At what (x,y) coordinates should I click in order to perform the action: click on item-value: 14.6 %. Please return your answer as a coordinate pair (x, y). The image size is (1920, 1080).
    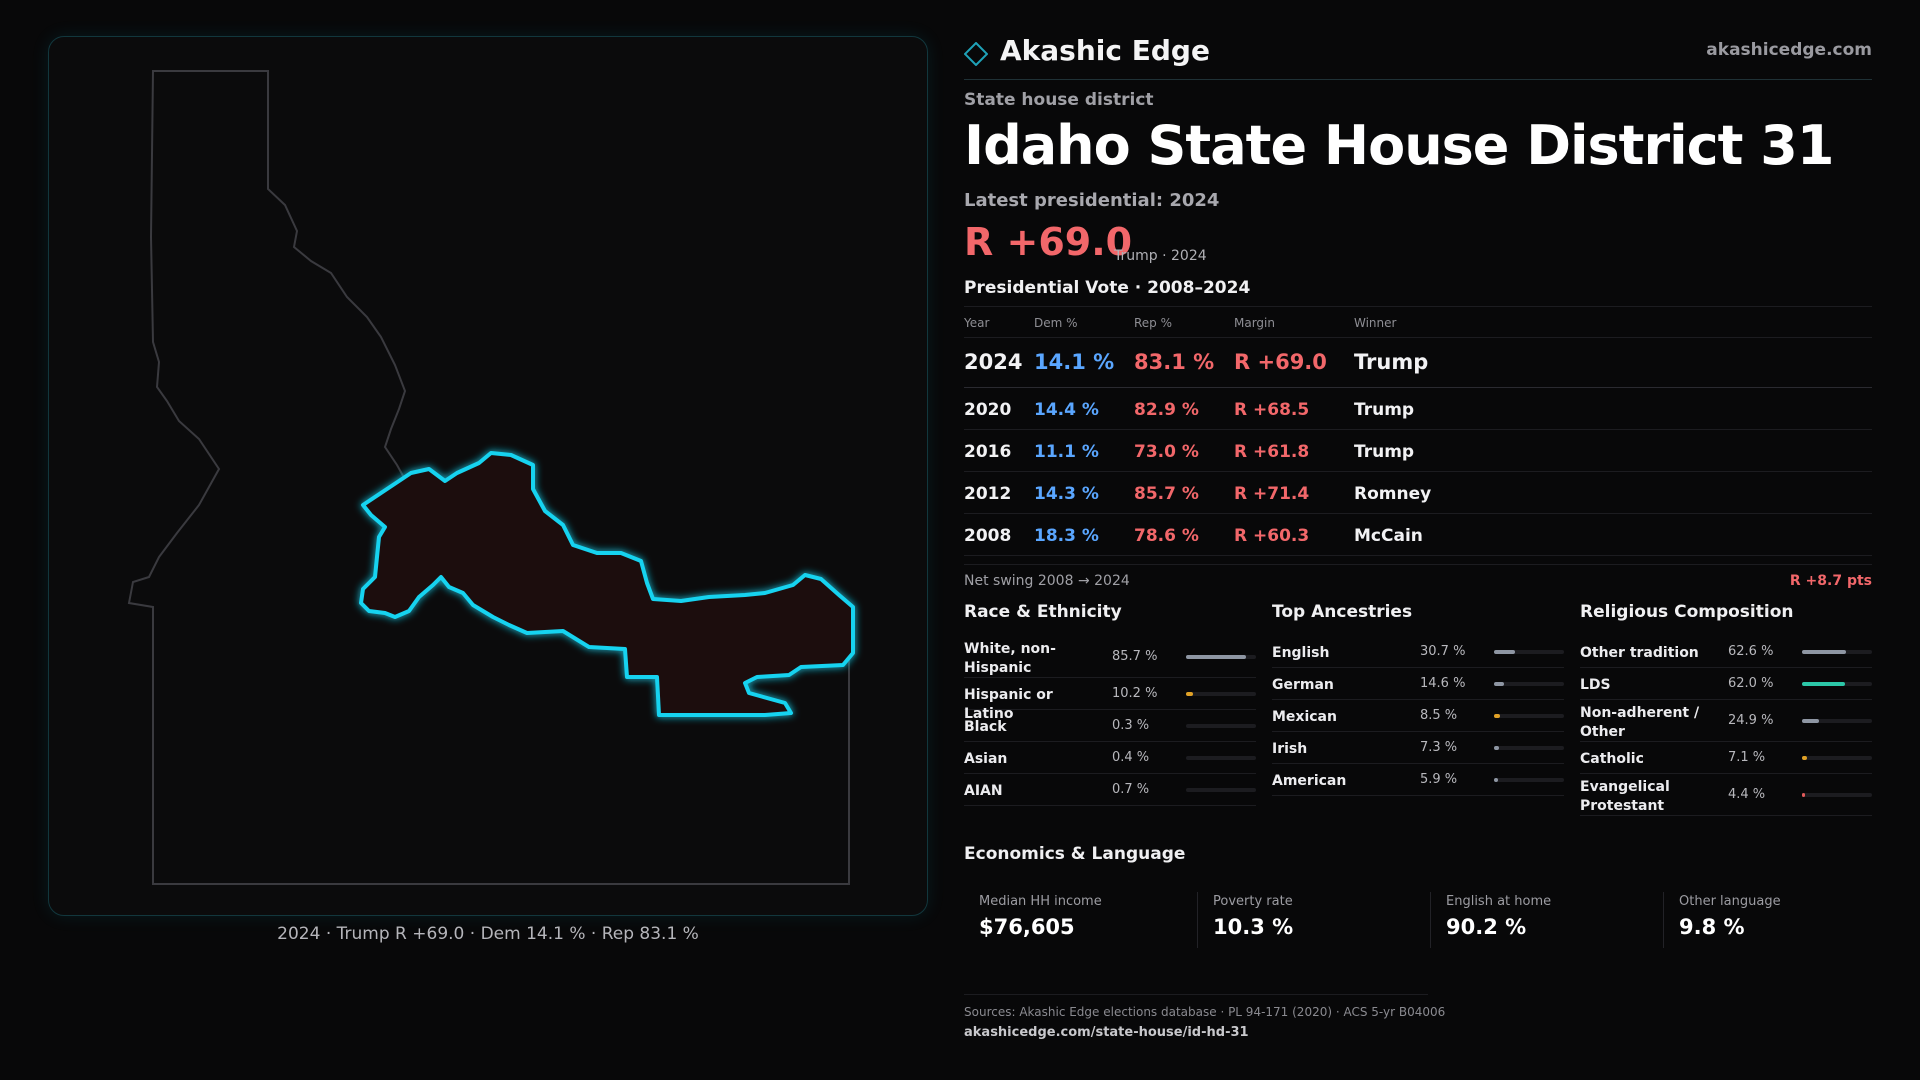
    Looking at the image, I should click on (1443, 683).